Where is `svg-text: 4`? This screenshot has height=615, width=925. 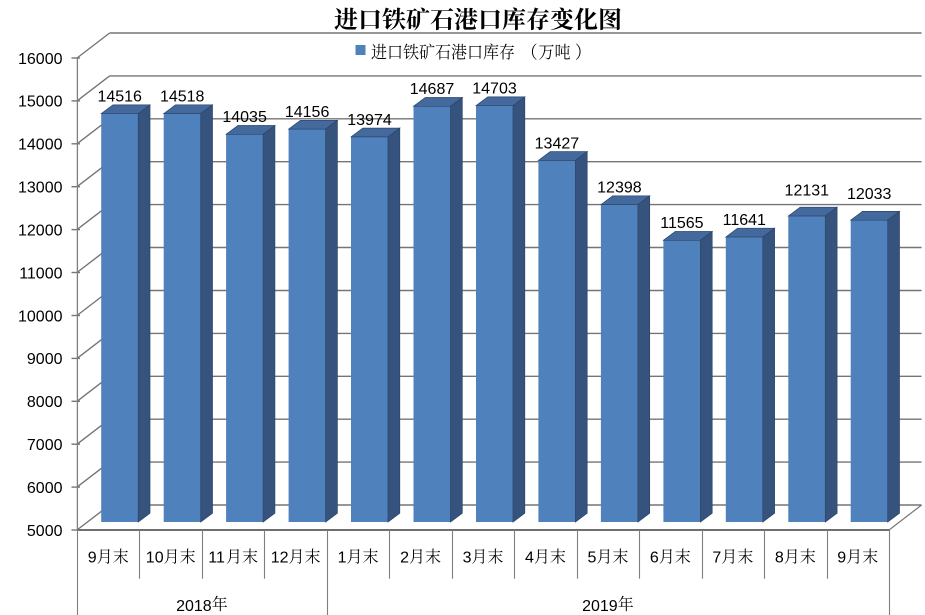 svg-text: 4 is located at coordinates (529, 558).